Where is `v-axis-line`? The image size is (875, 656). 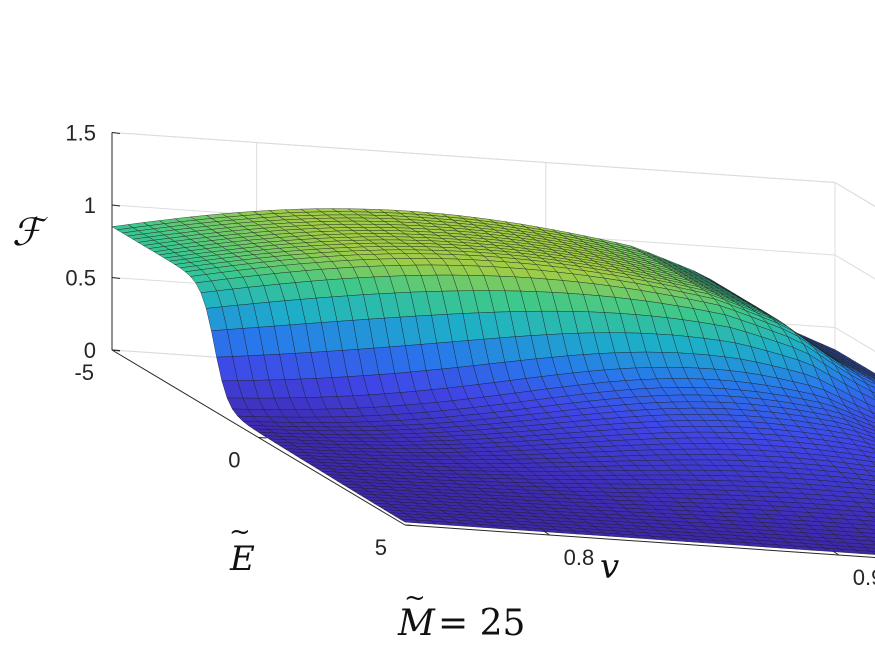
v-axis-line is located at coordinates (639, 541).